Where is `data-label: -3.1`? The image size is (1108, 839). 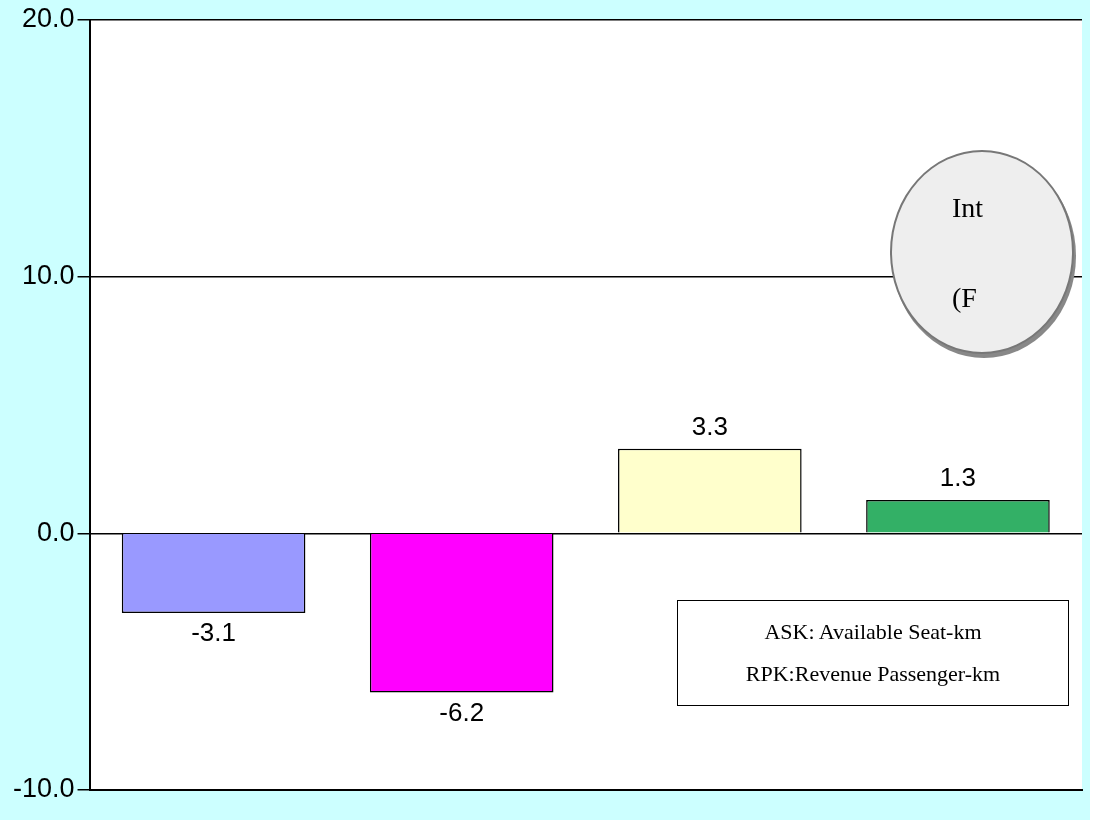 data-label: -3.1 is located at coordinates (213, 632).